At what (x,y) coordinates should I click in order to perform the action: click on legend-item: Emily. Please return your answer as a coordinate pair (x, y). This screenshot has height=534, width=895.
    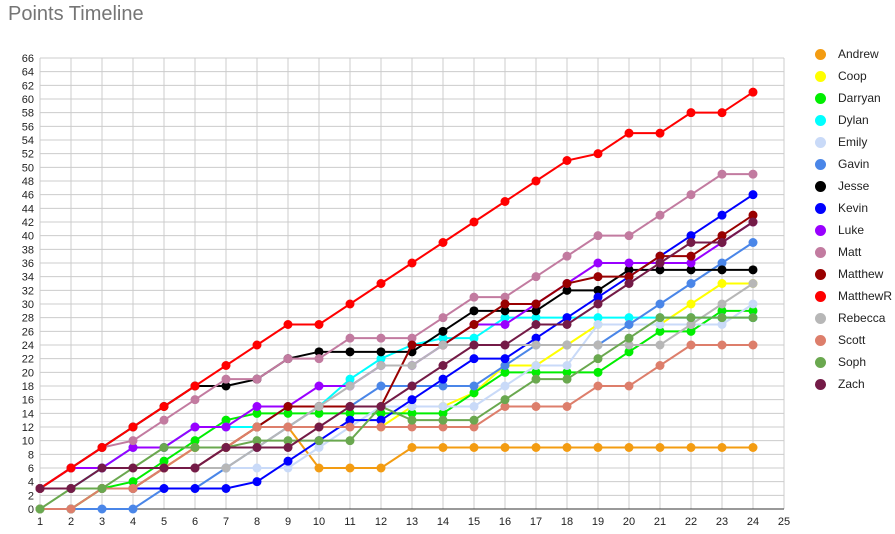
    Looking at the image, I should click on (853, 142).